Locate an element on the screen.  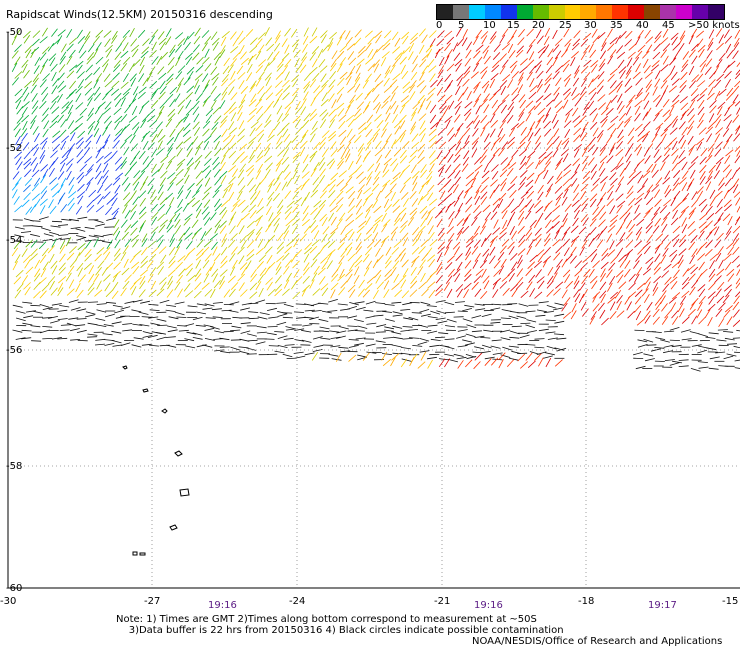
legend-tick: 30 is located at coordinates (590, 25).